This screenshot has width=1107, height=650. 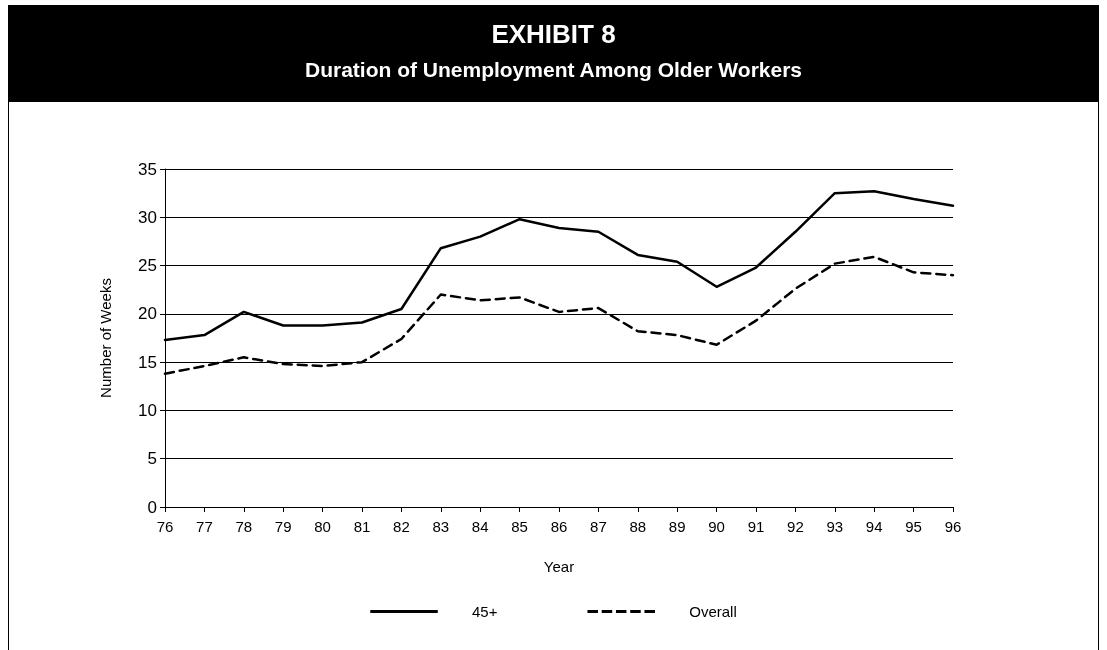 What do you see at coordinates (795, 526) in the screenshot?
I see `x-tick-label: 92` at bounding box center [795, 526].